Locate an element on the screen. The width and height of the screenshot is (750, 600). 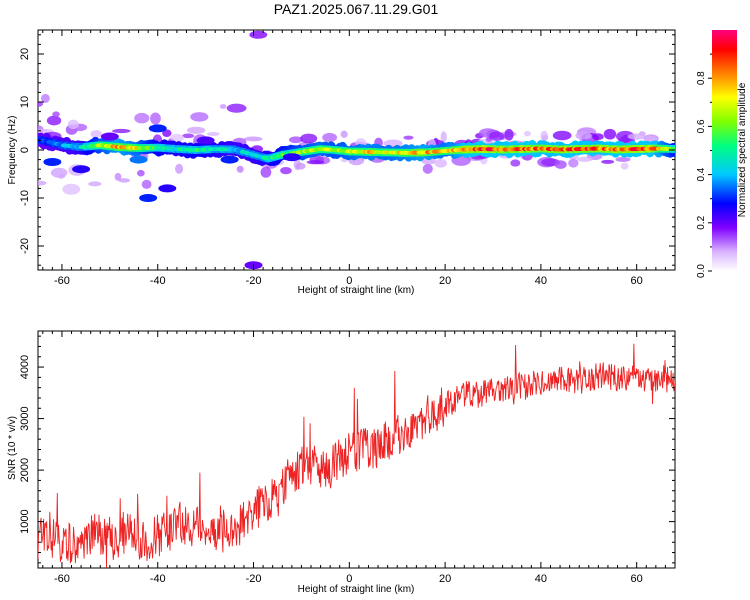
spectrogram-y-tick-label: 0 is located at coordinates (25, 150).